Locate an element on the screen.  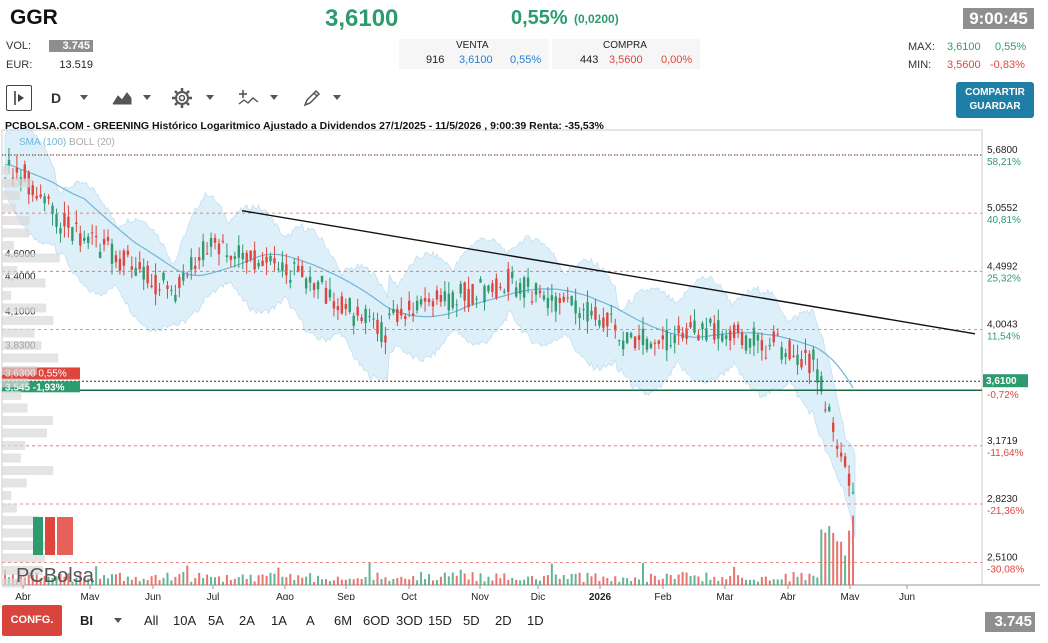
last-price-pct: -0,72% is located at coordinates (1003, 395).